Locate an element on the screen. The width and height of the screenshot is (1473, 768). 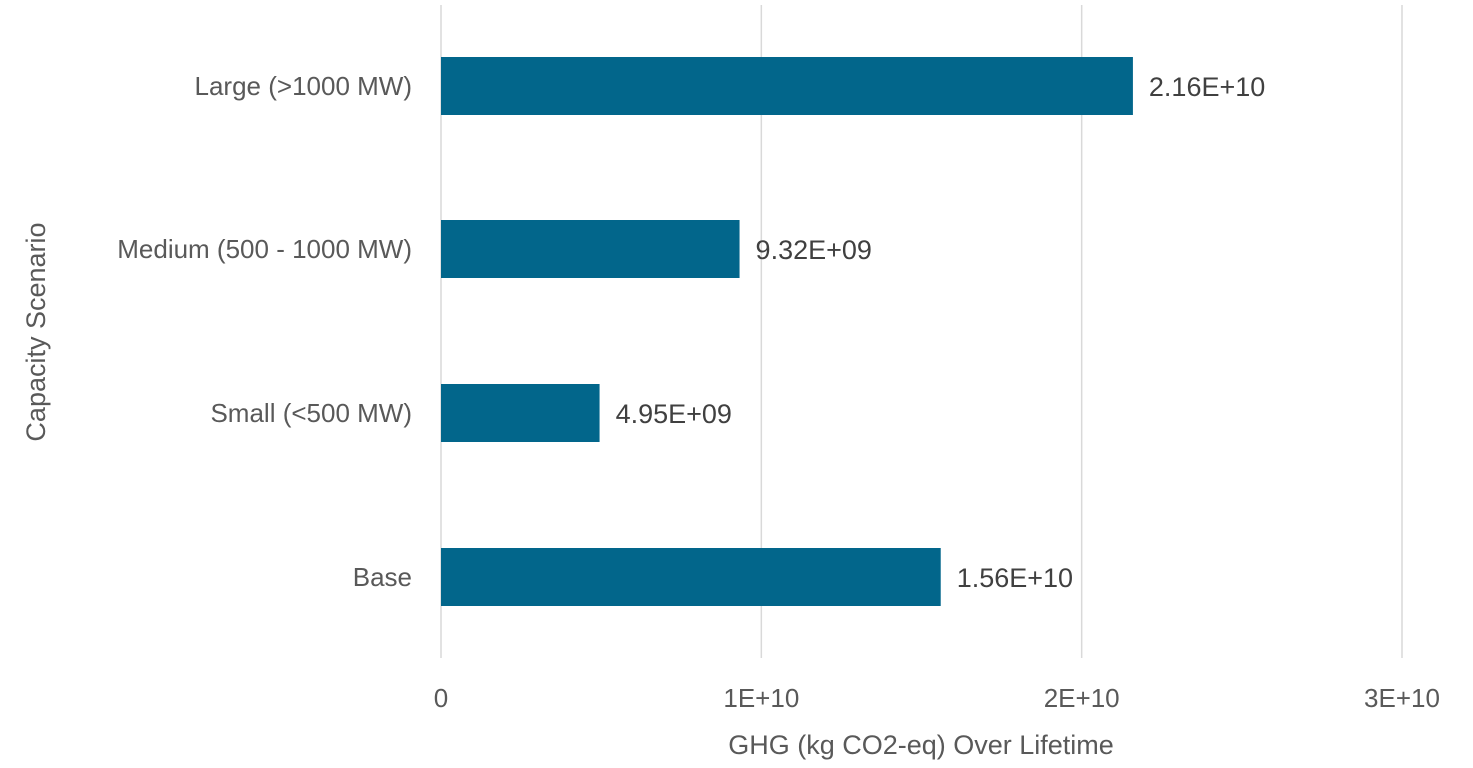
category-label: Base is located at coordinates (382, 577).